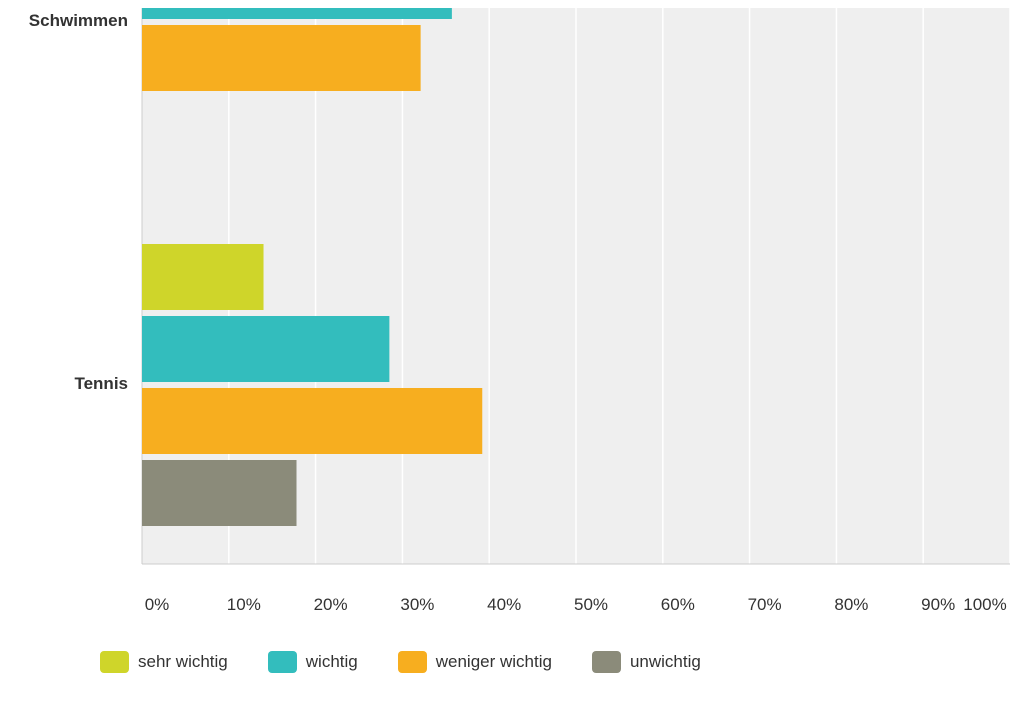  Describe the element at coordinates (281, 58) in the screenshot. I see `bar-schwimmen-weniger-wichtig` at that location.